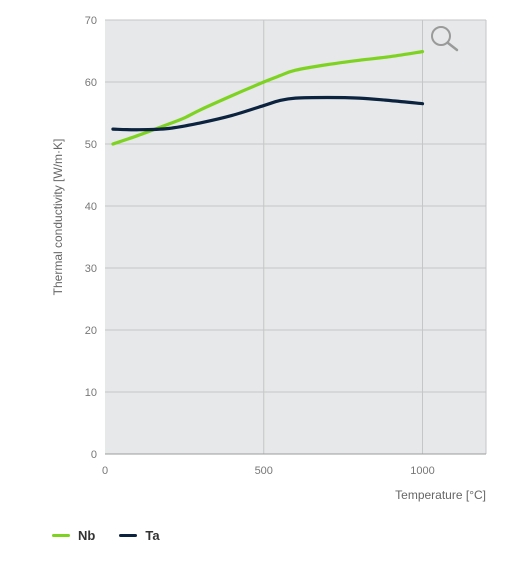 This screenshot has width=524, height=564. What do you see at coordinates (268, 113) in the screenshot?
I see `series-line-ta` at bounding box center [268, 113].